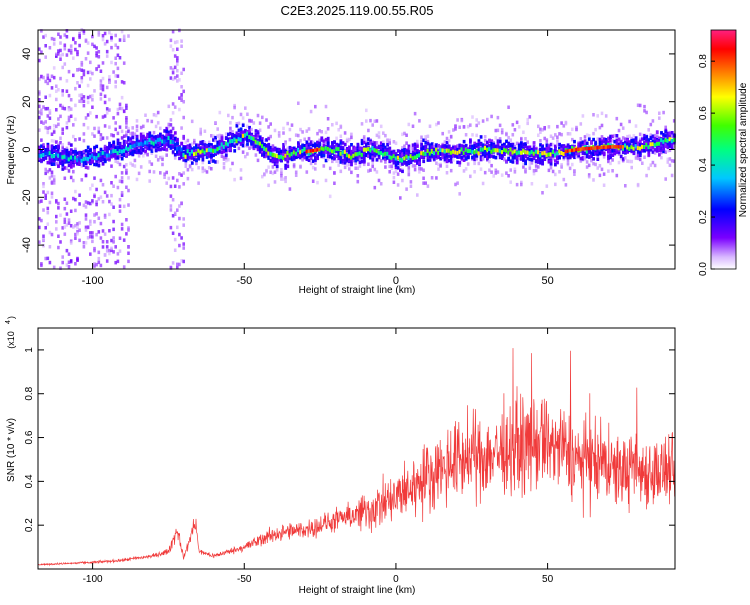 The width and height of the screenshot is (750, 605). I want to click on snr-y-tick-label: 1, so click(29, 350).